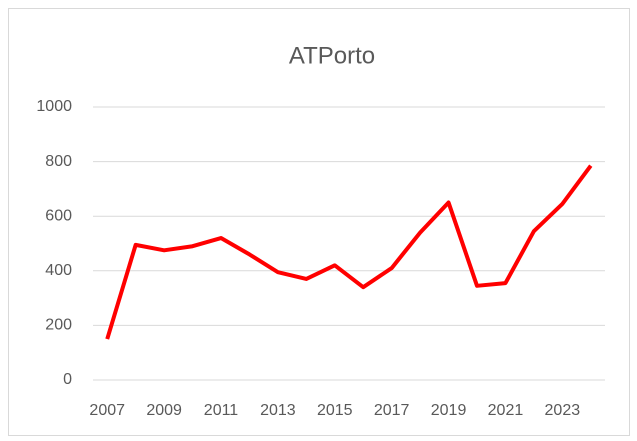 This screenshot has width=637, height=441. I want to click on x-tick-label: 2021, so click(506, 410).